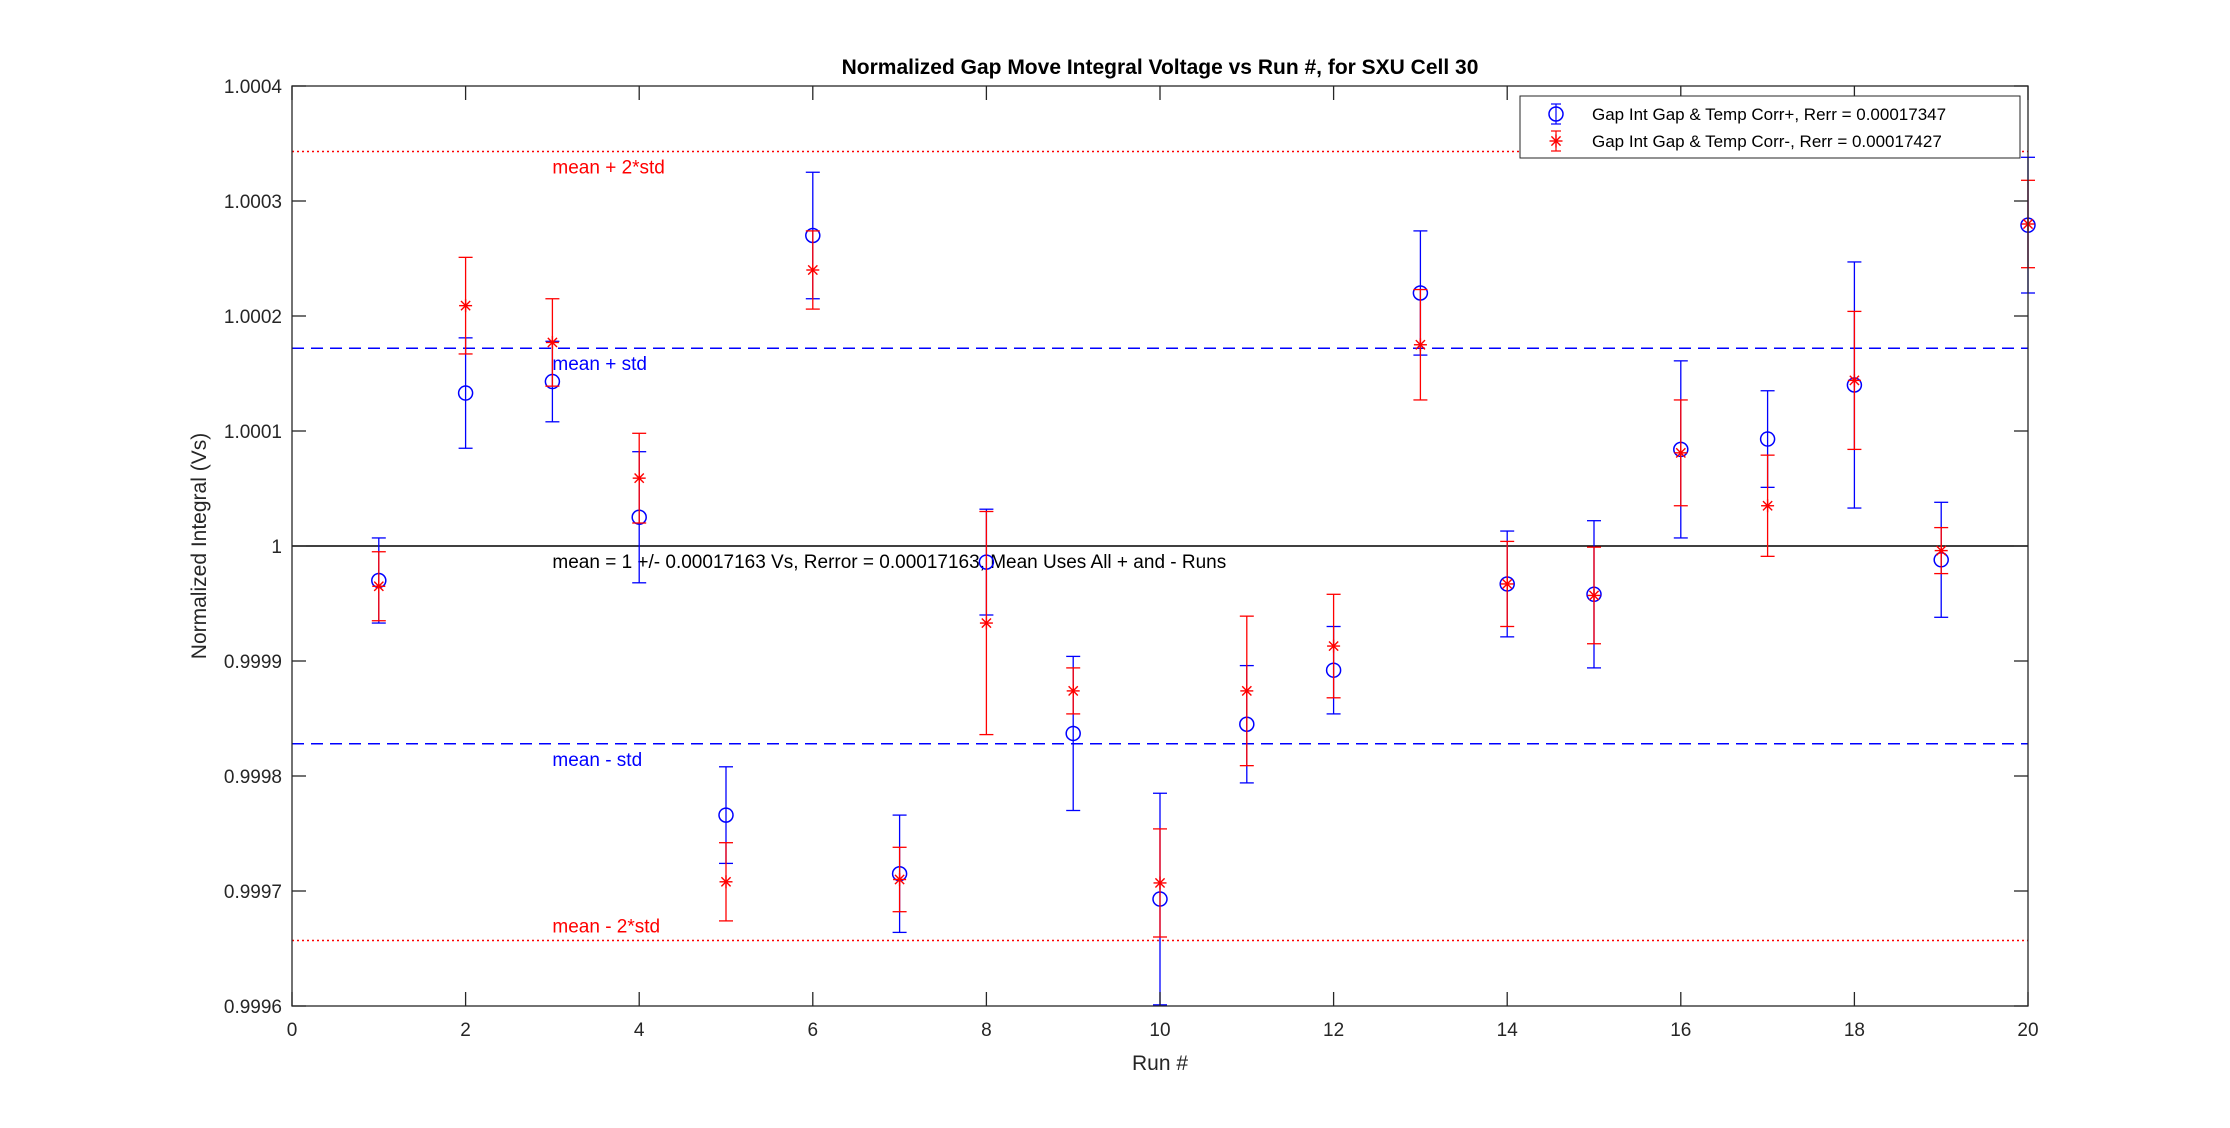 The width and height of the screenshot is (2230, 1128). What do you see at coordinates (253, 202) in the screenshot?
I see `y-tick-label: 1.0003` at bounding box center [253, 202].